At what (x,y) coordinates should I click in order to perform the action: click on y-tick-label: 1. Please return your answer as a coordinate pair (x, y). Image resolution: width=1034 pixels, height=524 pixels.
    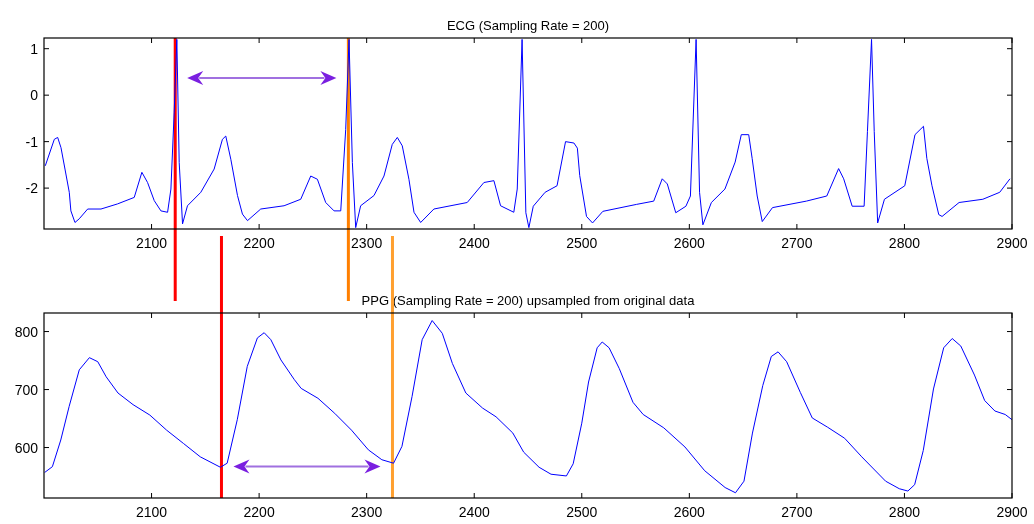
    Looking at the image, I should click on (34, 48).